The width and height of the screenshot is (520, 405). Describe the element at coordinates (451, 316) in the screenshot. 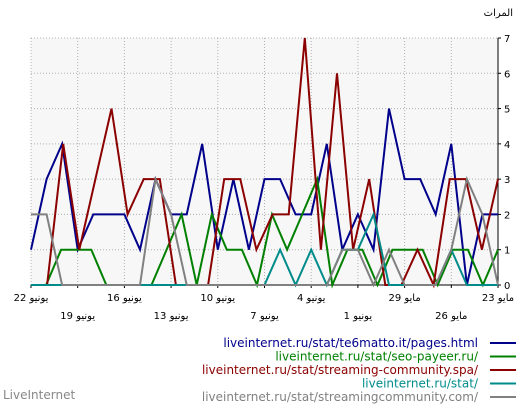

I see `x-tick-label: 26 مايو` at that location.